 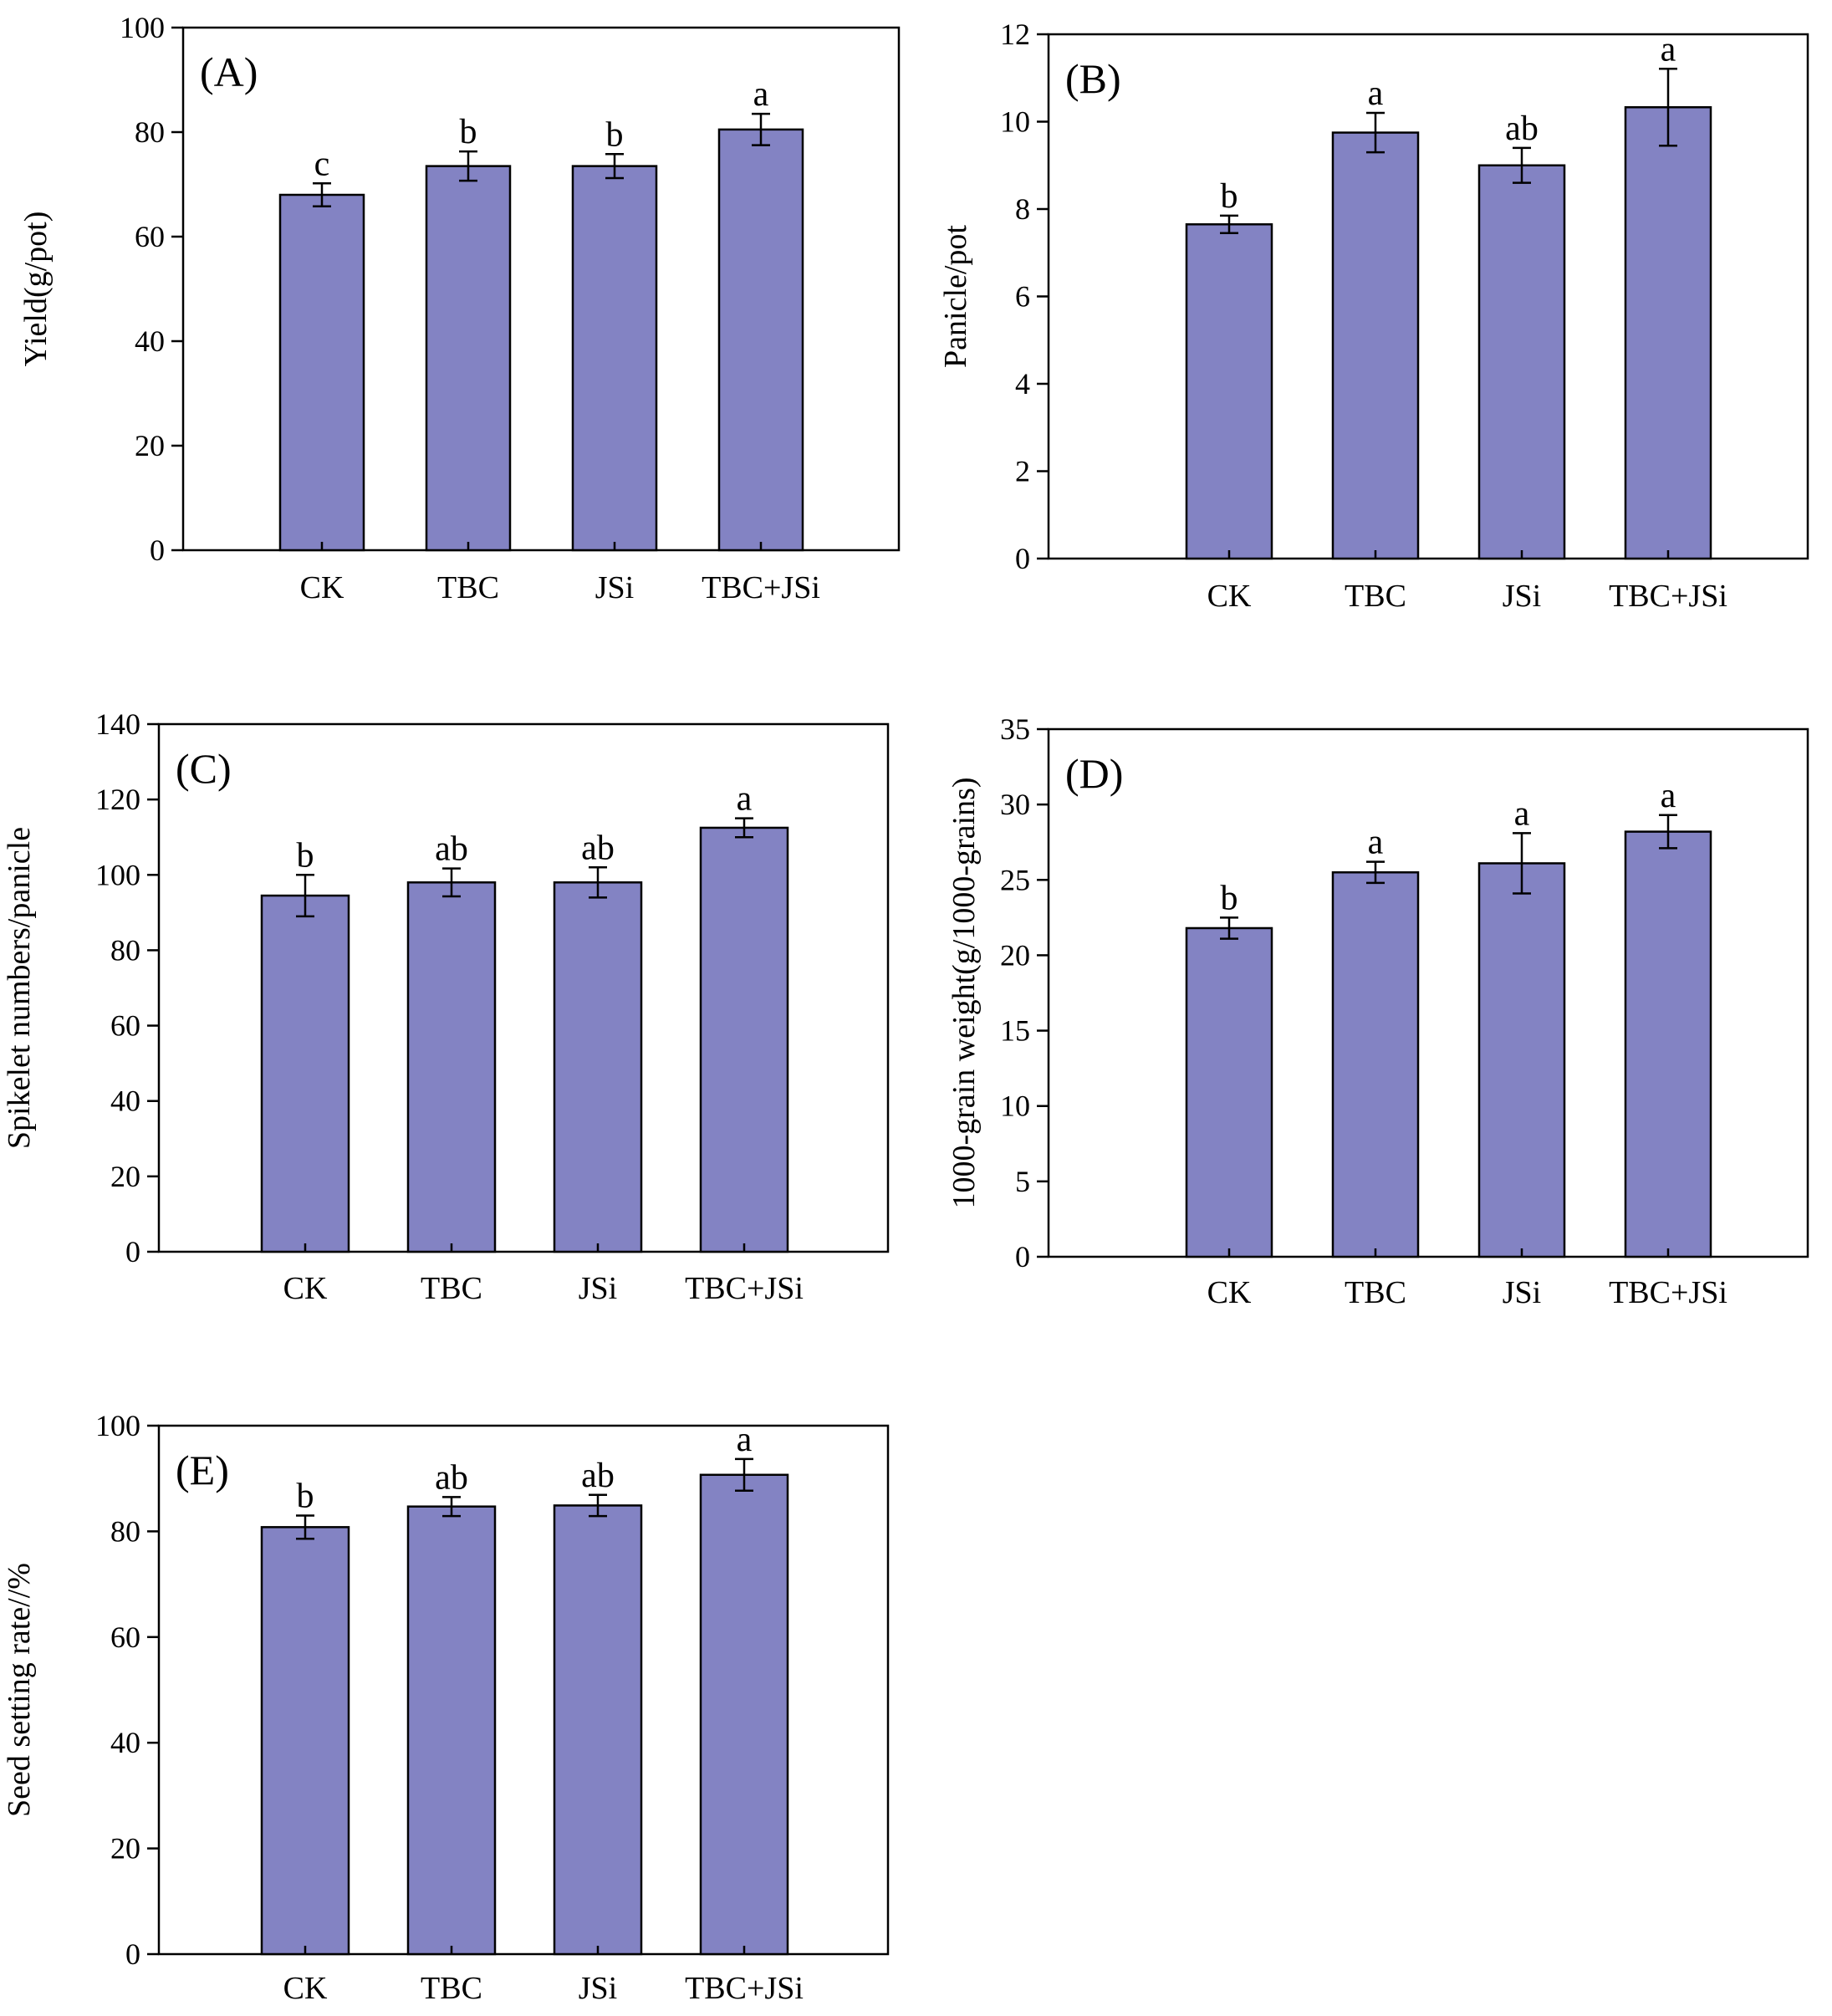 I want to click on panel-d-category-label: TBC, so click(x=1375, y=1292).